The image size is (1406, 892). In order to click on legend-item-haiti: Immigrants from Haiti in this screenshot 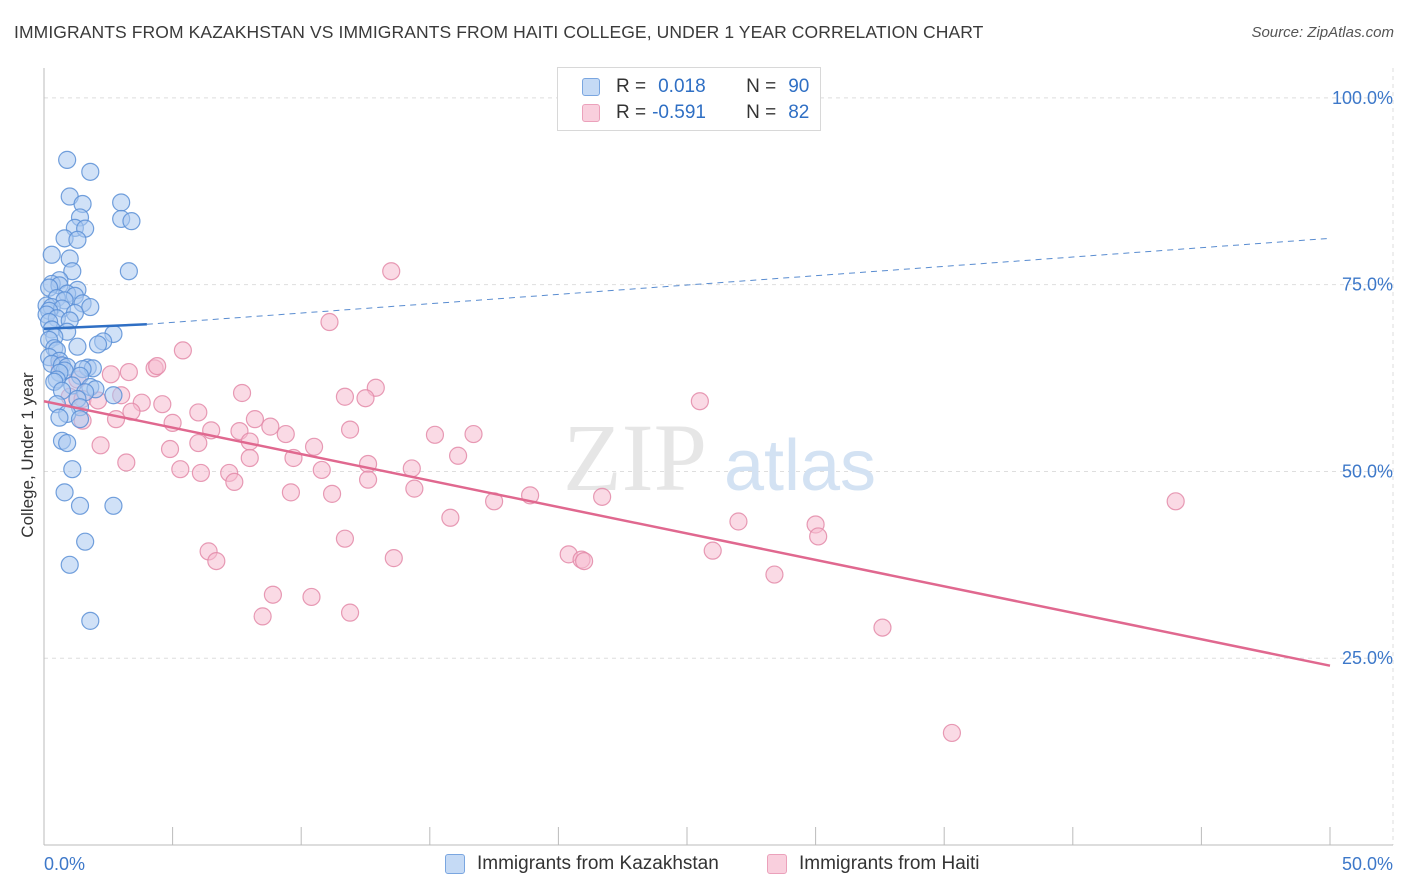, I will do `click(873, 864)`.